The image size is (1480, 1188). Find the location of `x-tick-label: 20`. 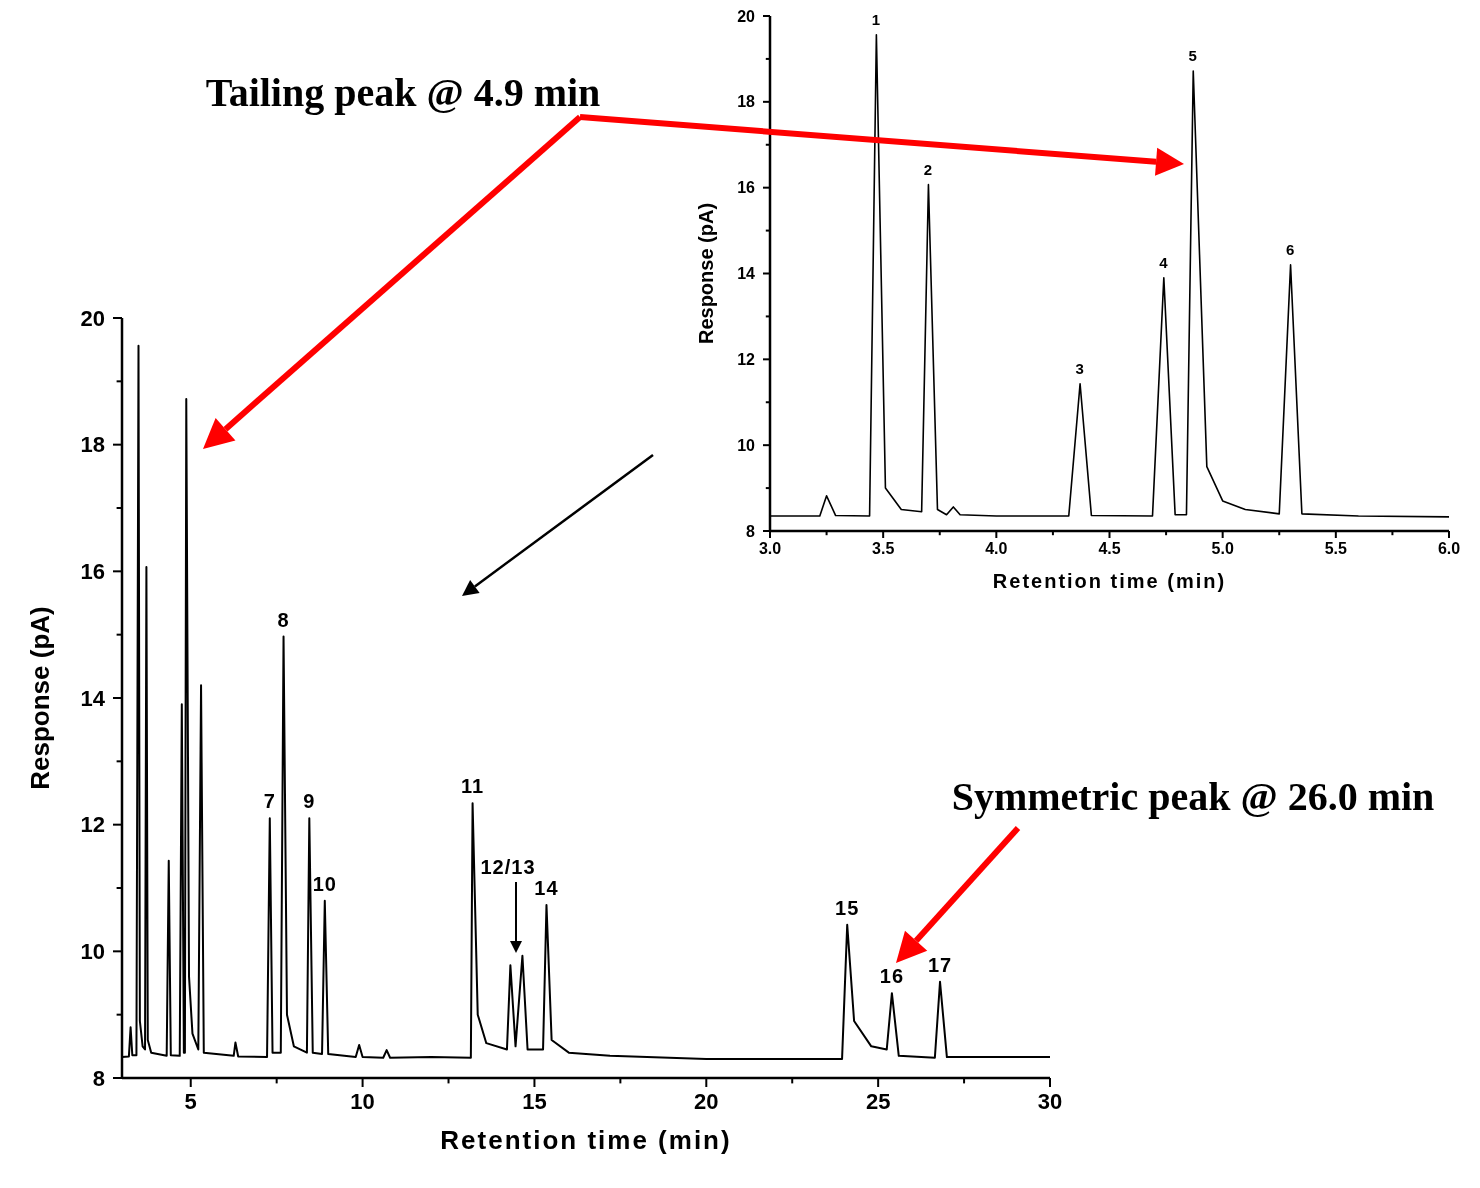

x-tick-label: 20 is located at coordinates (706, 1101).